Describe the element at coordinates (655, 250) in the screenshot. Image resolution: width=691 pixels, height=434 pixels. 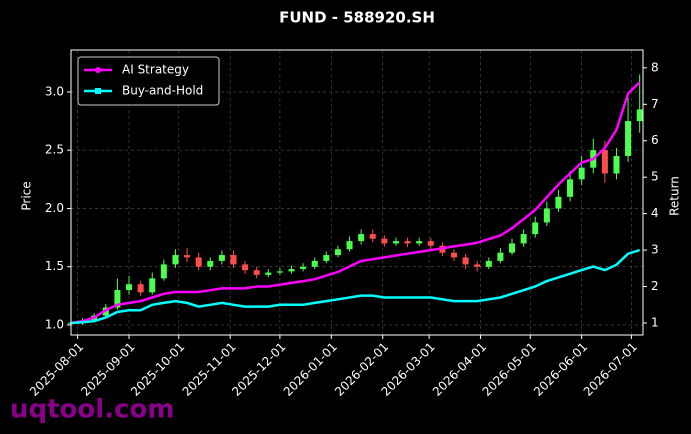
I see `y2-tick-label: 3` at that location.